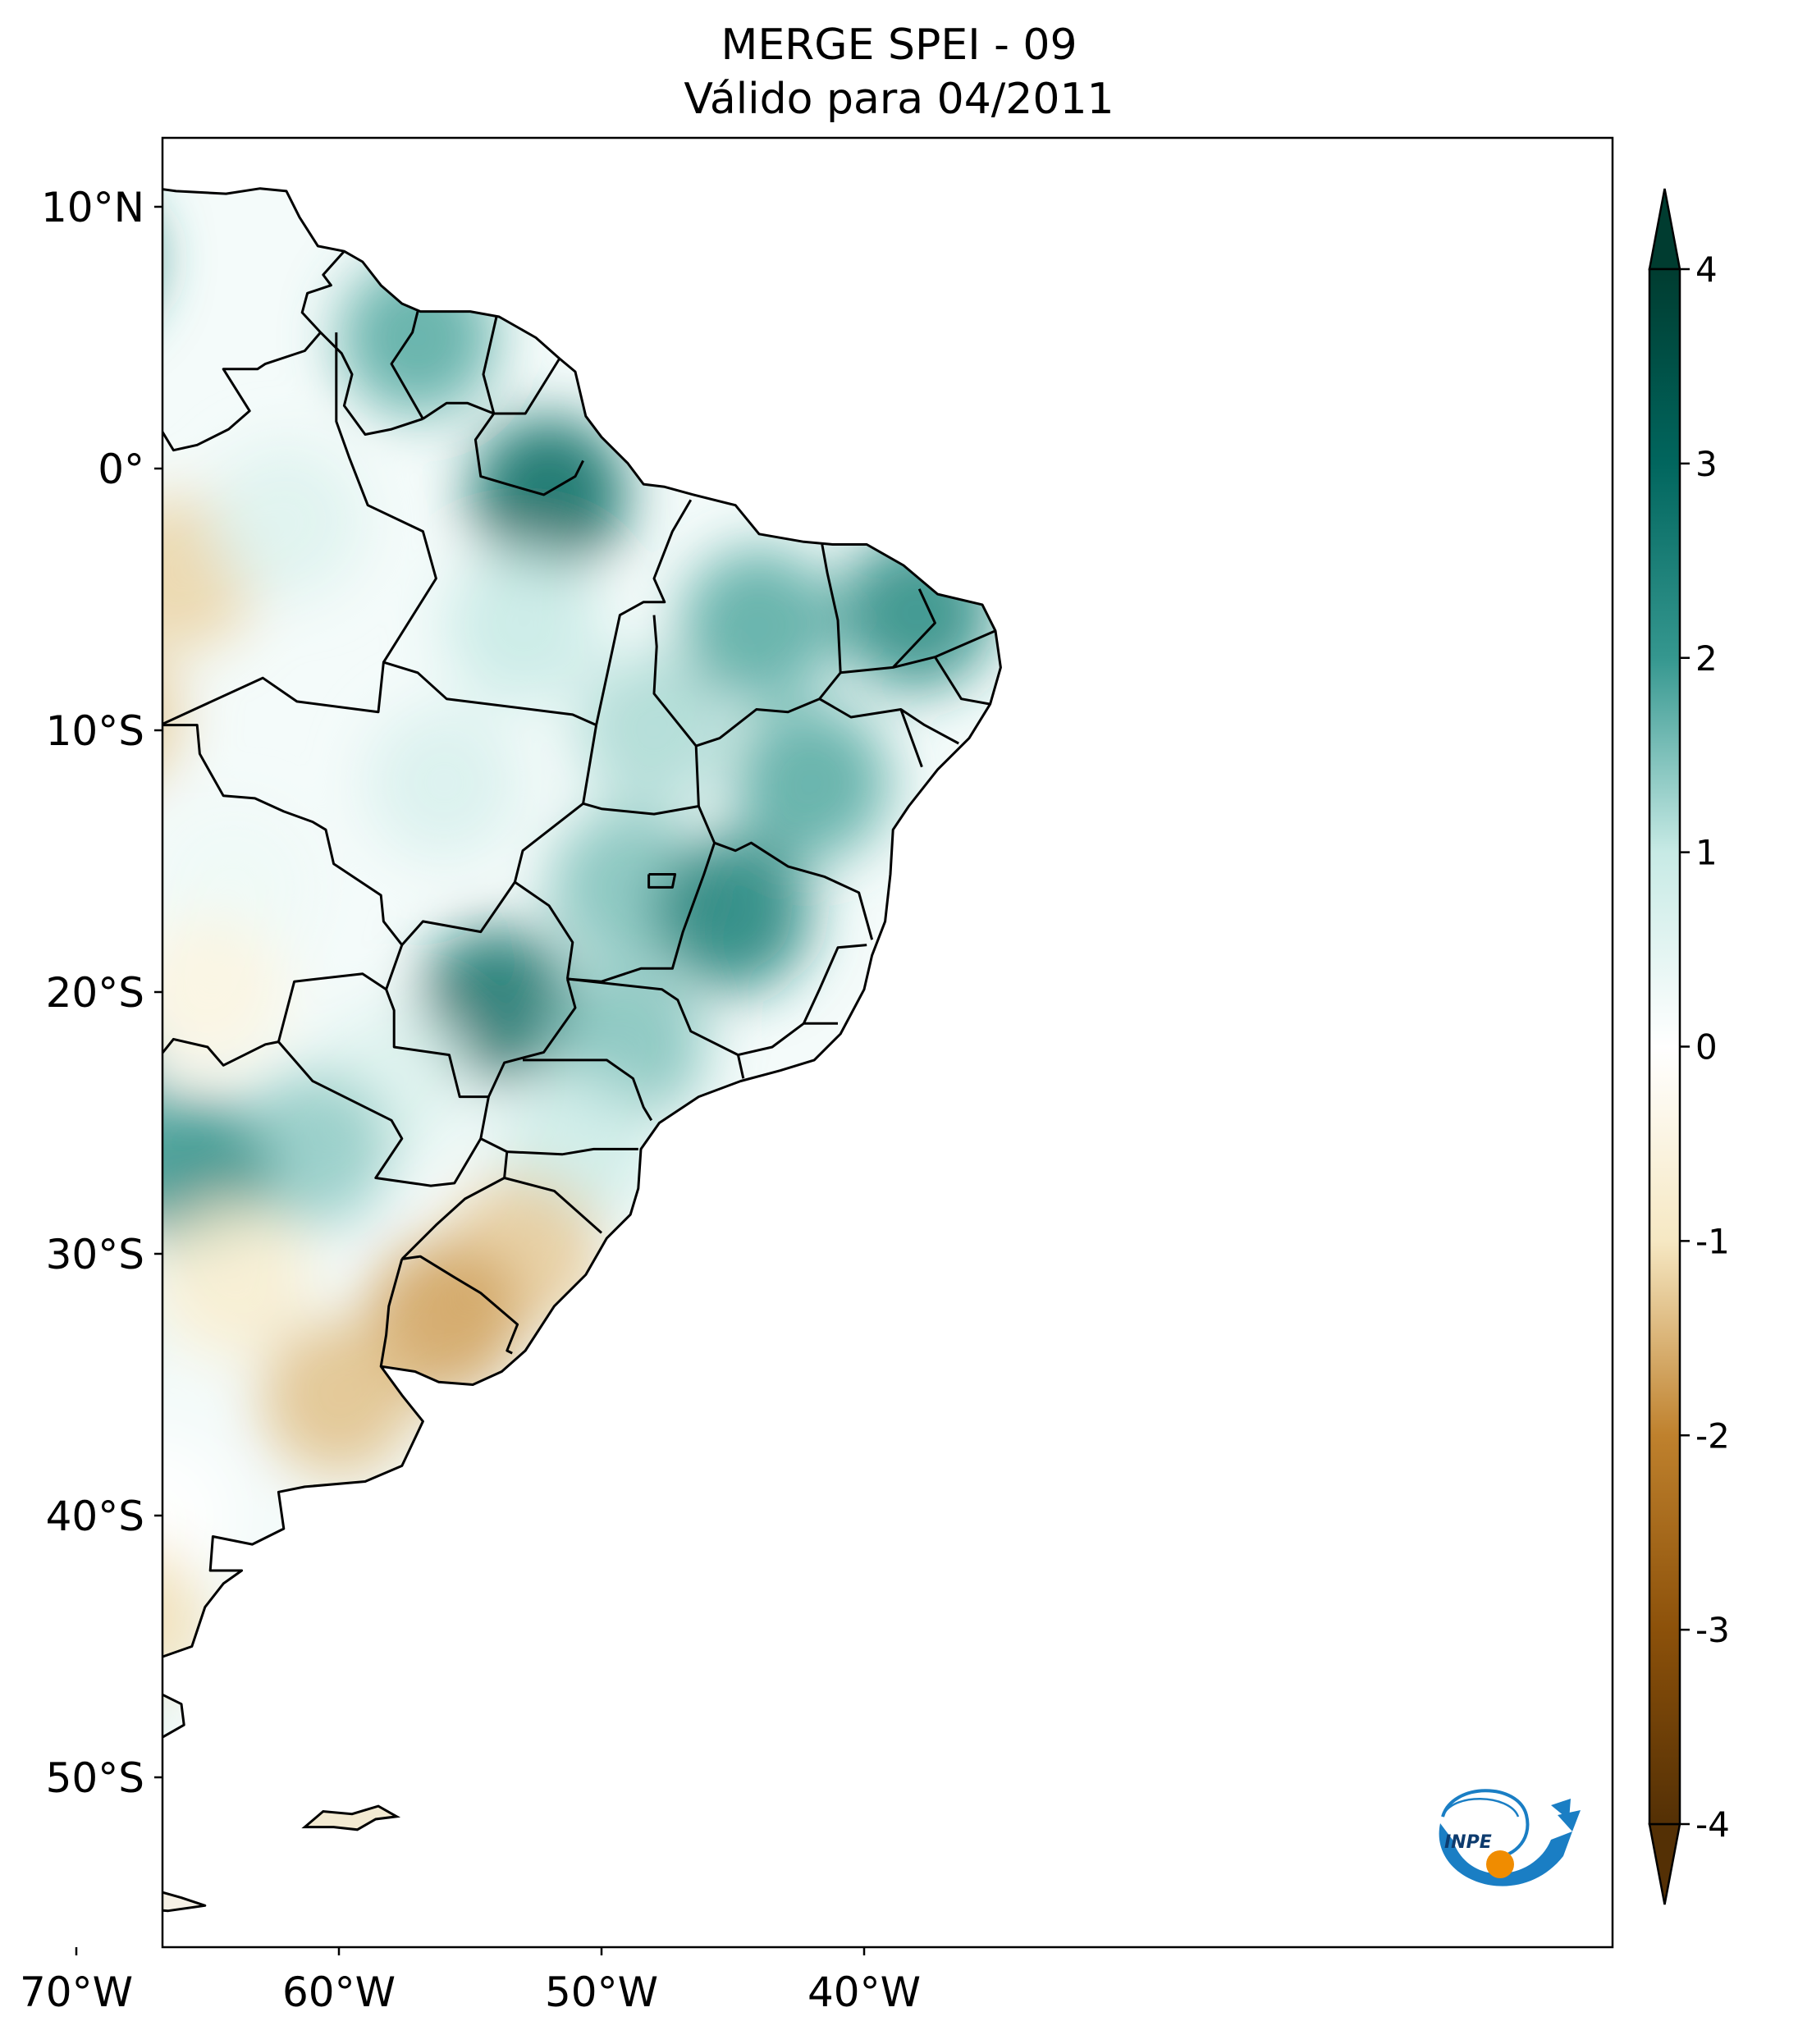 Image resolution: width=1798 pixels, height=2044 pixels. Describe the element at coordinates (95, 993) in the screenshot. I see `lat-tick-label: 20°S` at that location.